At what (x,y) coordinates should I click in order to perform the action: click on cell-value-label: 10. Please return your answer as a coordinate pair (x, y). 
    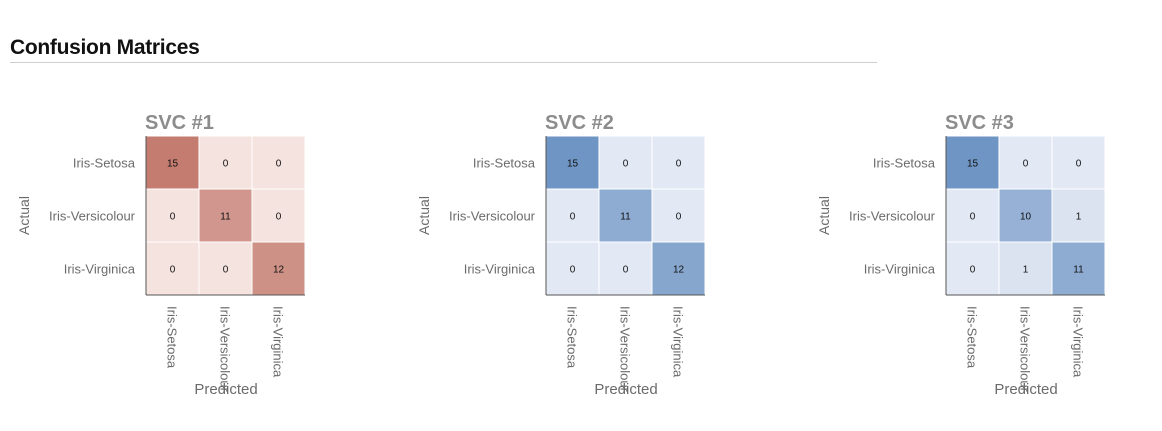
    Looking at the image, I should click on (1026, 217).